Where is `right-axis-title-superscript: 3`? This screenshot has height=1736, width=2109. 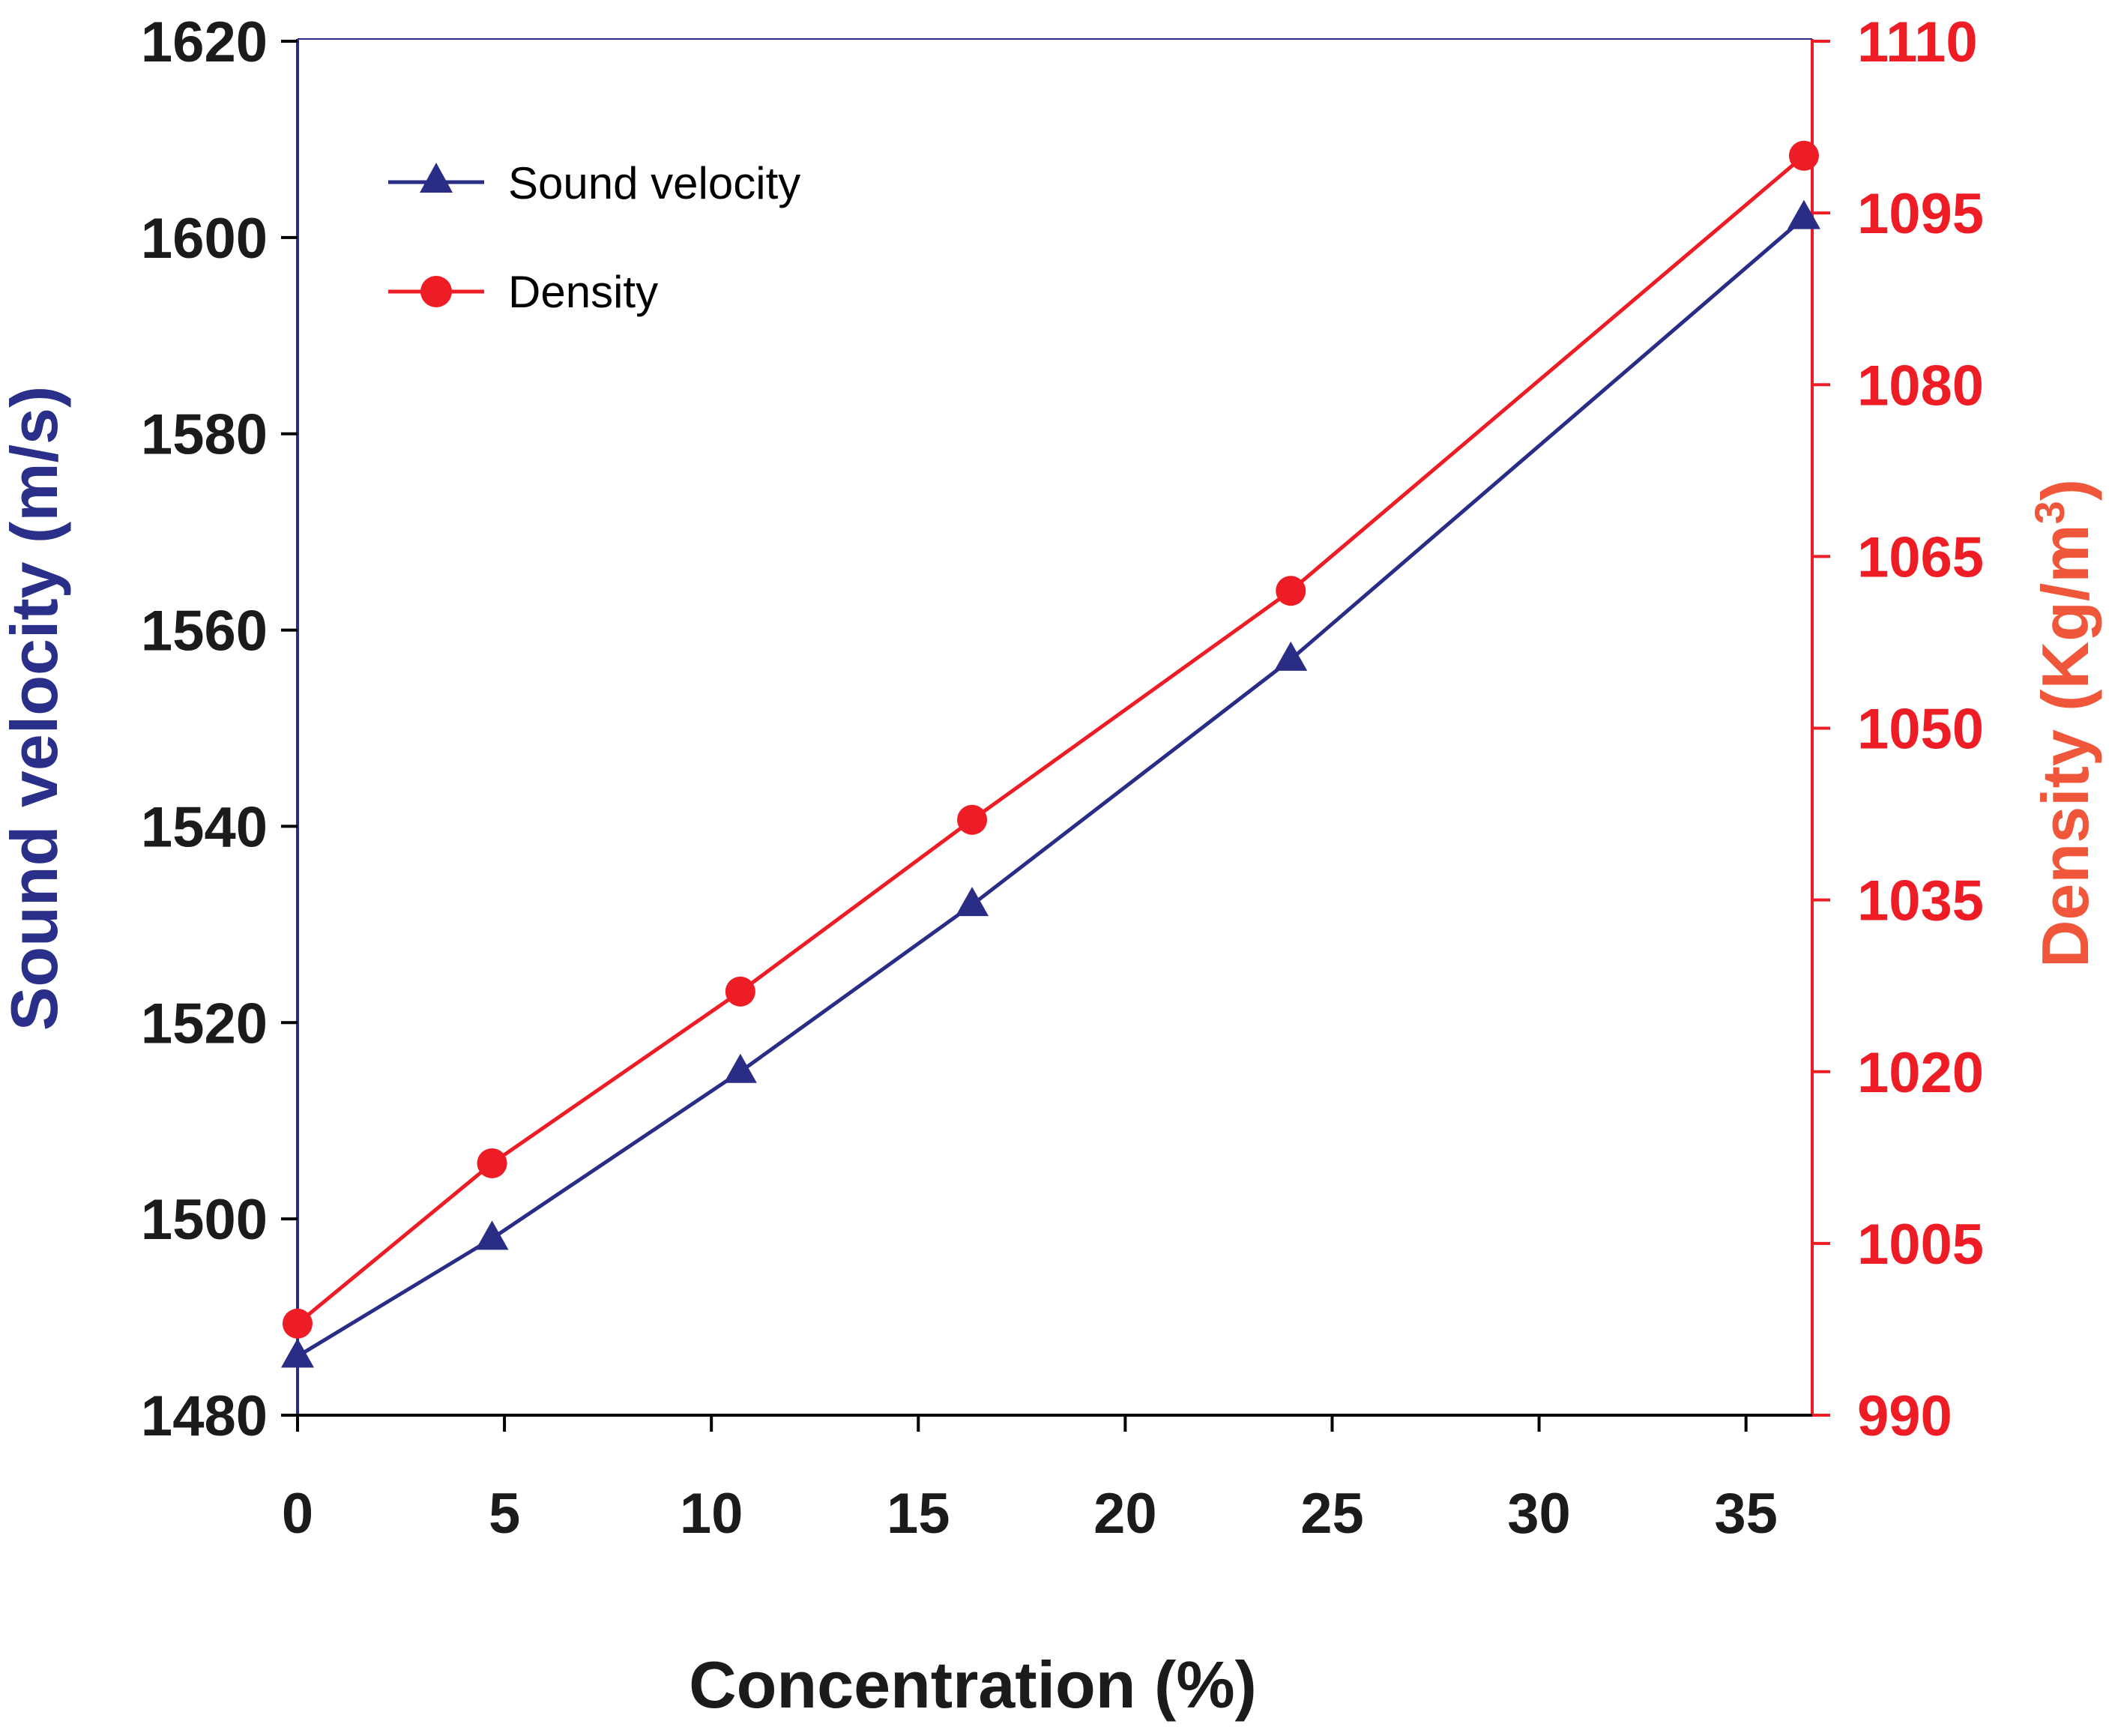 right-axis-title-superscript: 3 is located at coordinates (2049, 512).